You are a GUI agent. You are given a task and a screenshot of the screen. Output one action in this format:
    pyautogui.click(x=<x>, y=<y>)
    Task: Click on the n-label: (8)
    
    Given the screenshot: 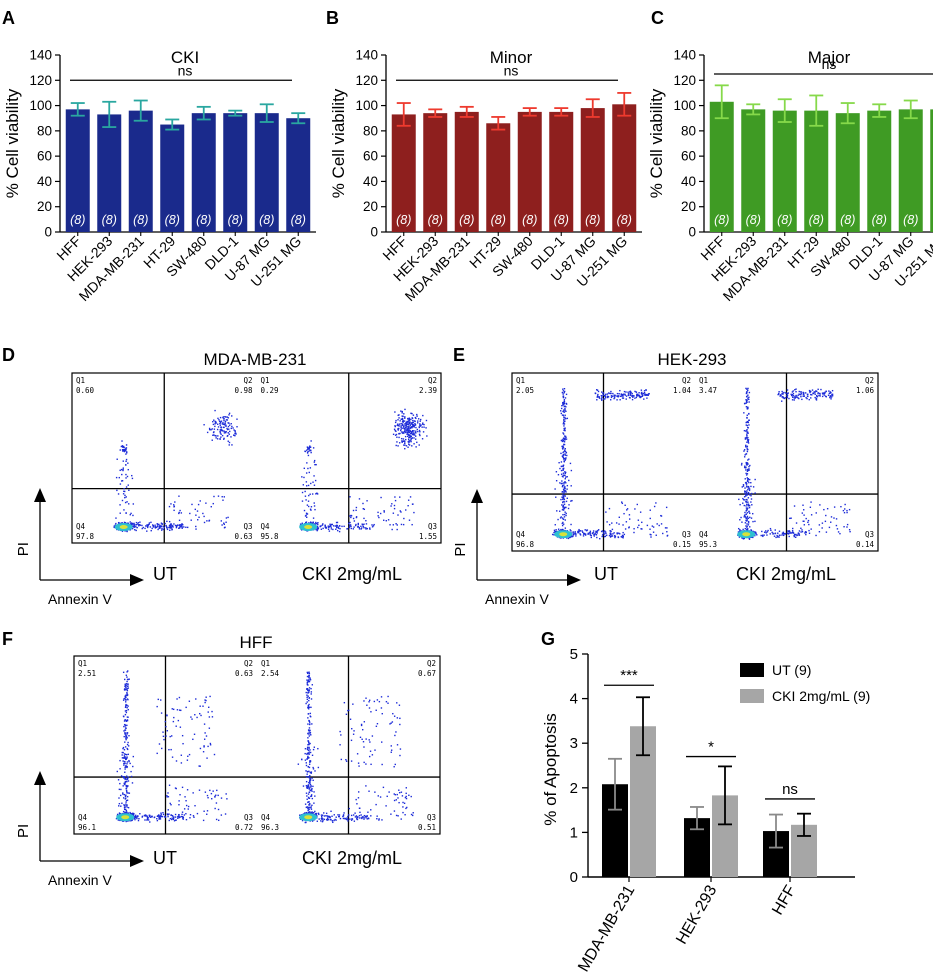 What is the action you would take?
    pyautogui.click(x=721, y=220)
    